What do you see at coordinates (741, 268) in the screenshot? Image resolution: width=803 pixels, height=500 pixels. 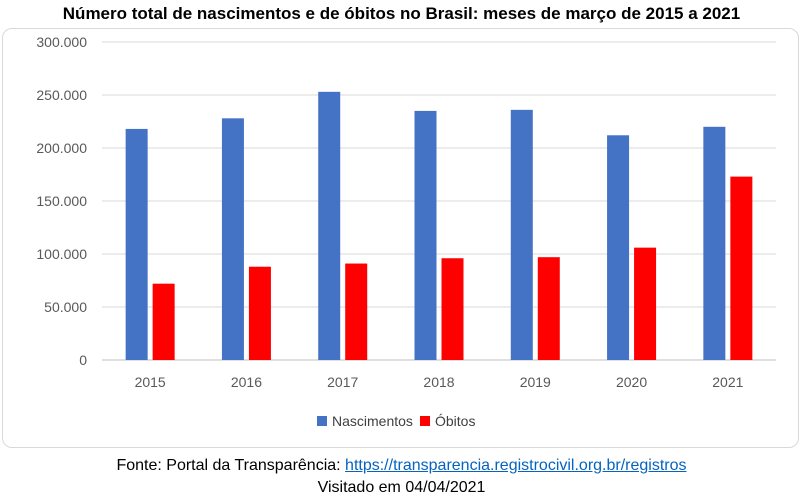 I see `bar-obitos-2021` at bounding box center [741, 268].